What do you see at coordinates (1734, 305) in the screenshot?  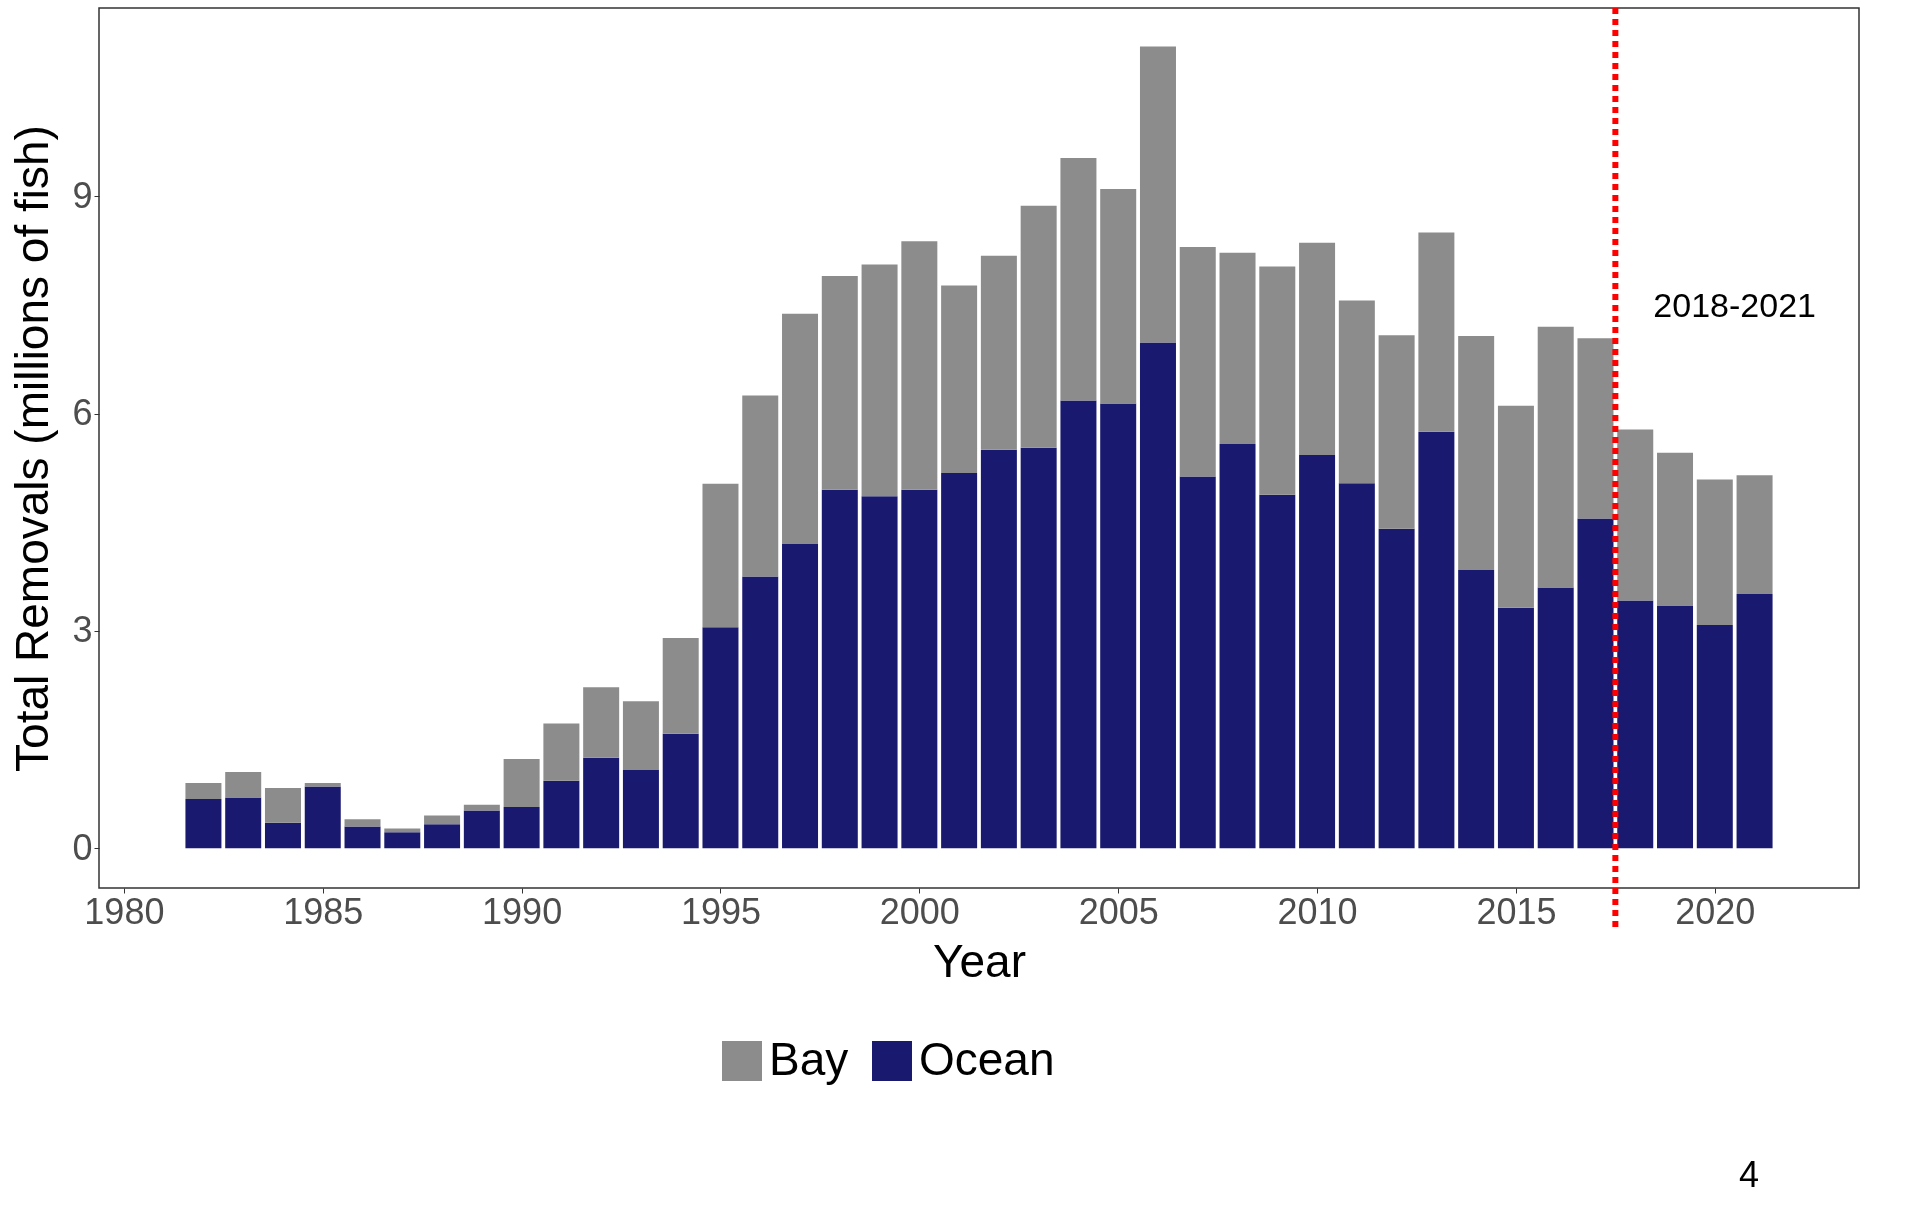 I see `ref-line-label: 2018-2021` at bounding box center [1734, 305].